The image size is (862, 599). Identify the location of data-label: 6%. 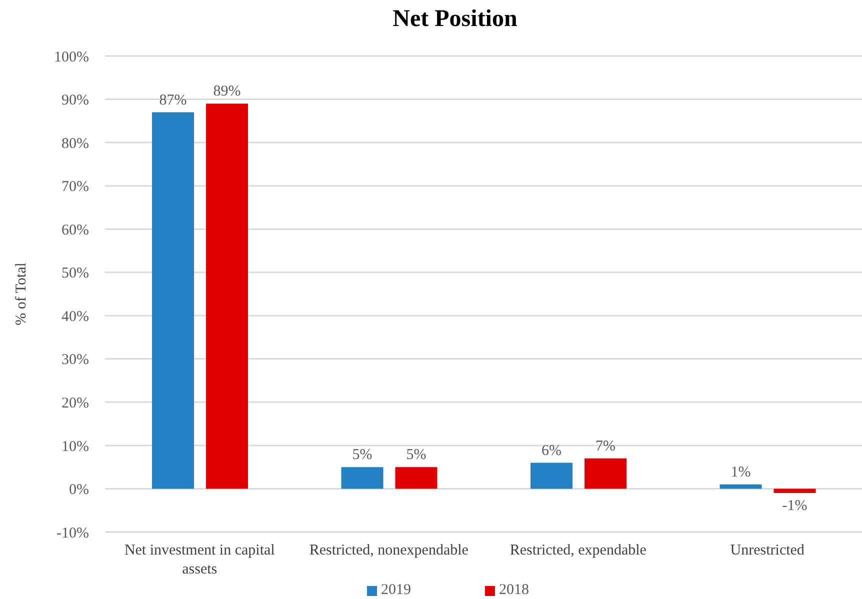
(552, 450).